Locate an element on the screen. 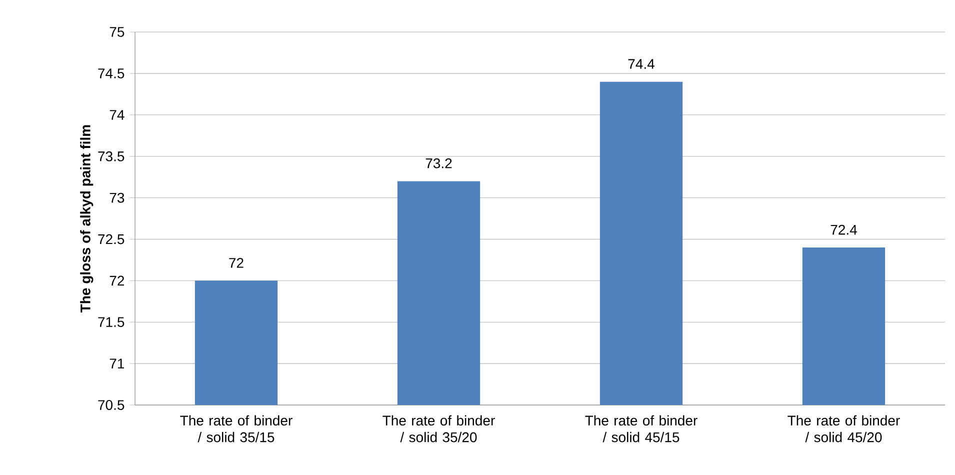  y-tick-label: 72.5 is located at coordinates (111, 239).